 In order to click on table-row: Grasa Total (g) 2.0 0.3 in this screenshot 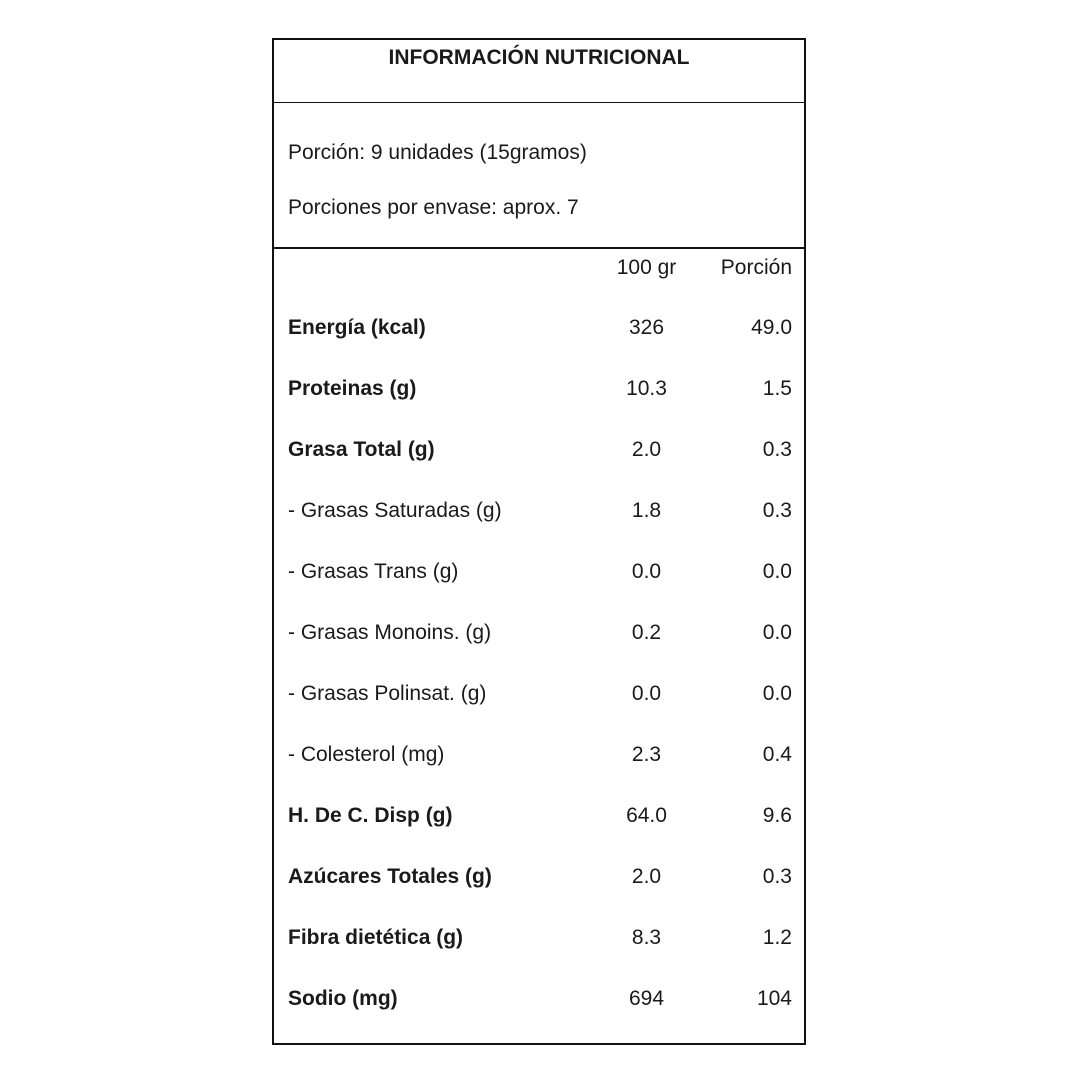, I will do `click(539, 453)`.